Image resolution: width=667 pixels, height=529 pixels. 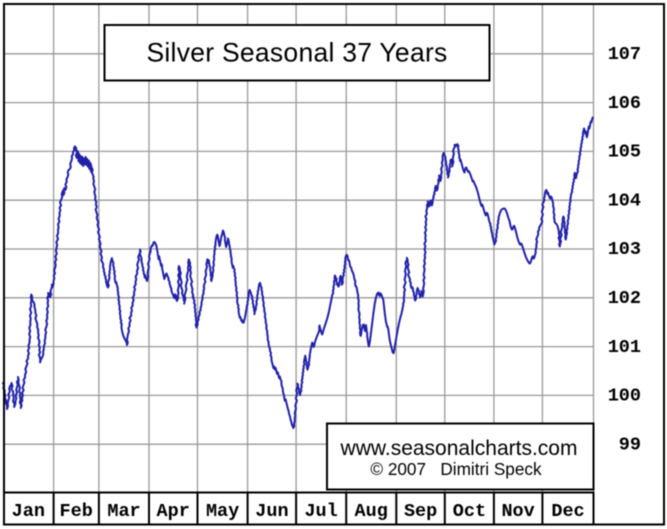 What do you see at coordinates (624, 298) in the screenshot?
I see `svg-text: 102` at bounding box center [624, 298].